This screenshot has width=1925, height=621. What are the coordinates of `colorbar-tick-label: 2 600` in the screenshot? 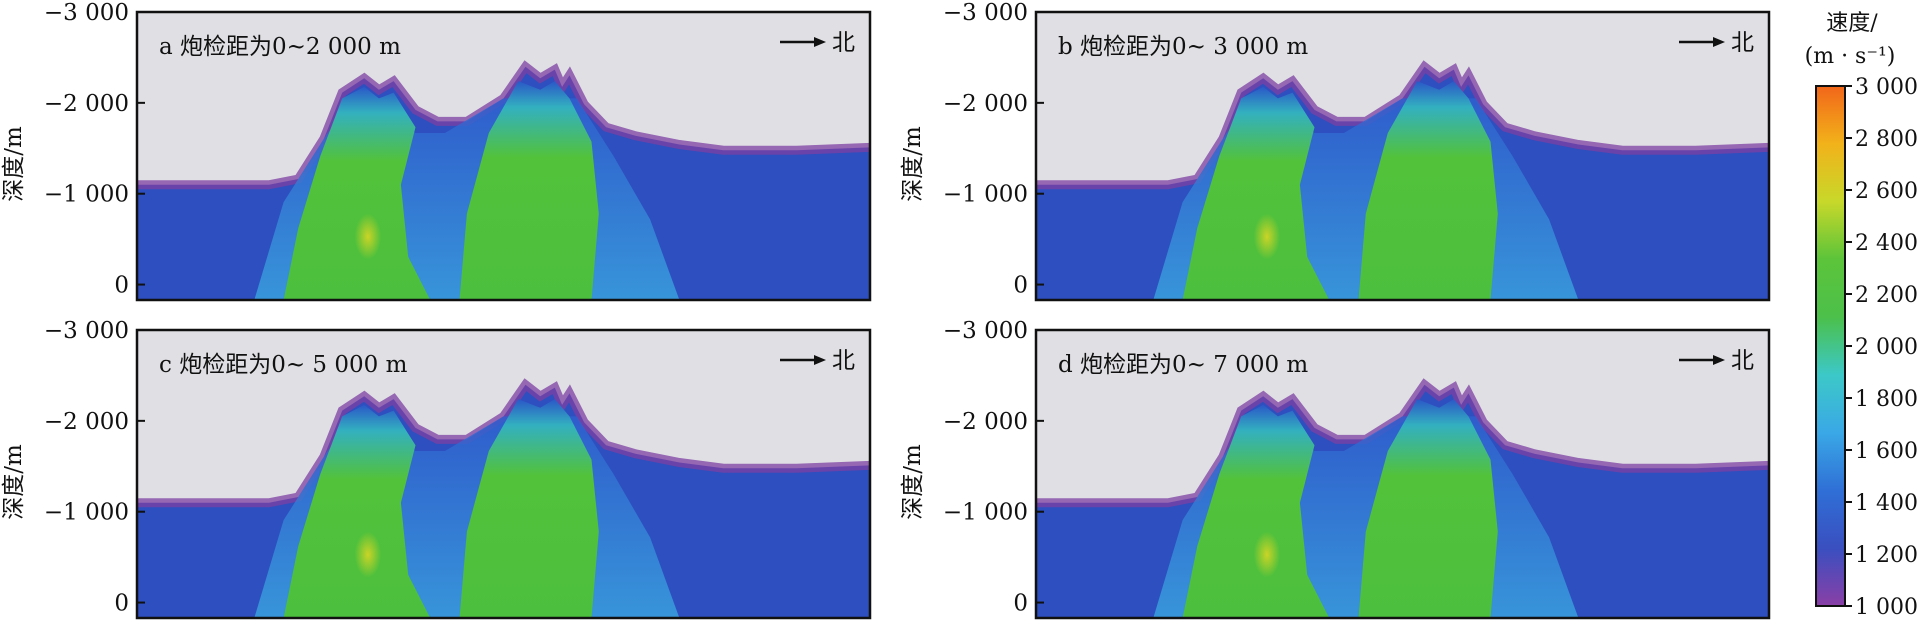 It's located at (1886, 191).